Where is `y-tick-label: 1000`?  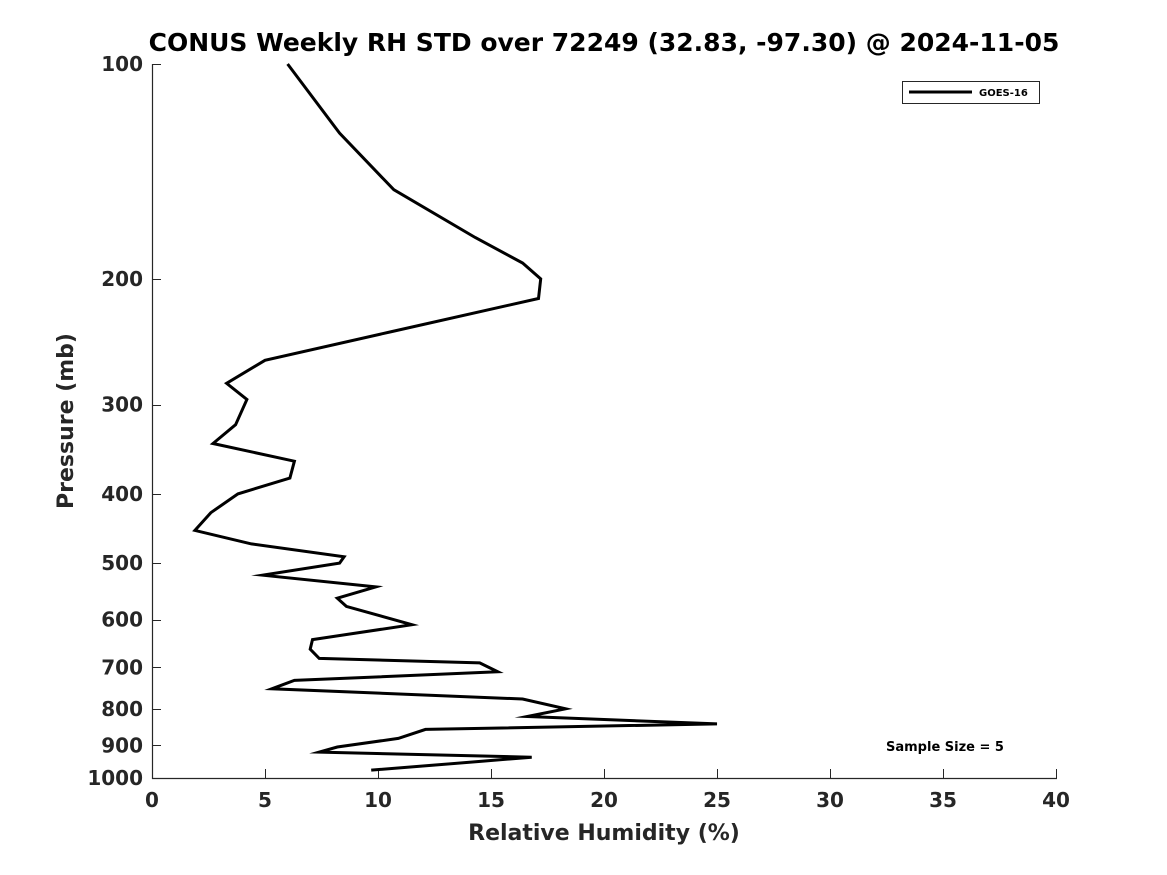 y-tick-label: 1000 is located at coordinates (115, 778).